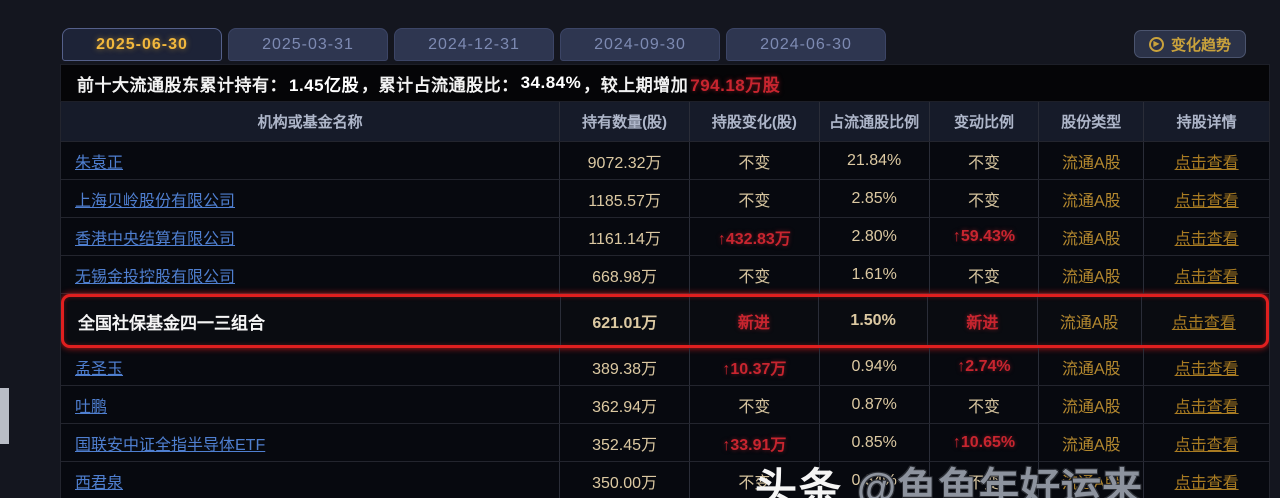 This screenshot has height=498, width=1280. I want to click on shareholder-name: 全国社保基金四一三组合, so click(312, 321).